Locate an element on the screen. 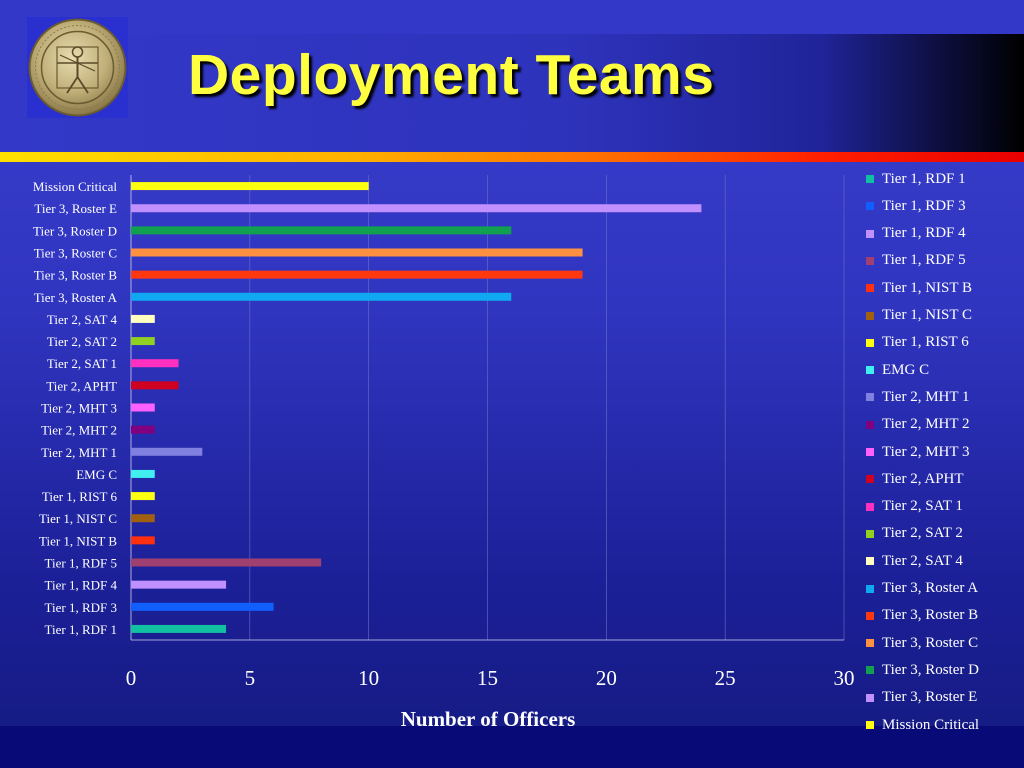 This screenshot has height=768, width=1024. legend-label: Tier 1, RDF 4 is located at coordinates (924, 233).